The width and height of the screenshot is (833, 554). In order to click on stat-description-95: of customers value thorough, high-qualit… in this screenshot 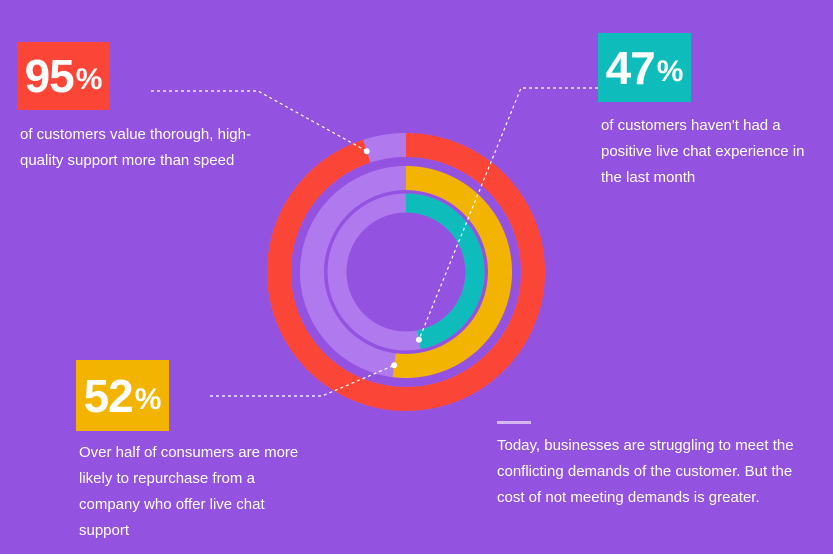, I will do `click(135, 147)`.